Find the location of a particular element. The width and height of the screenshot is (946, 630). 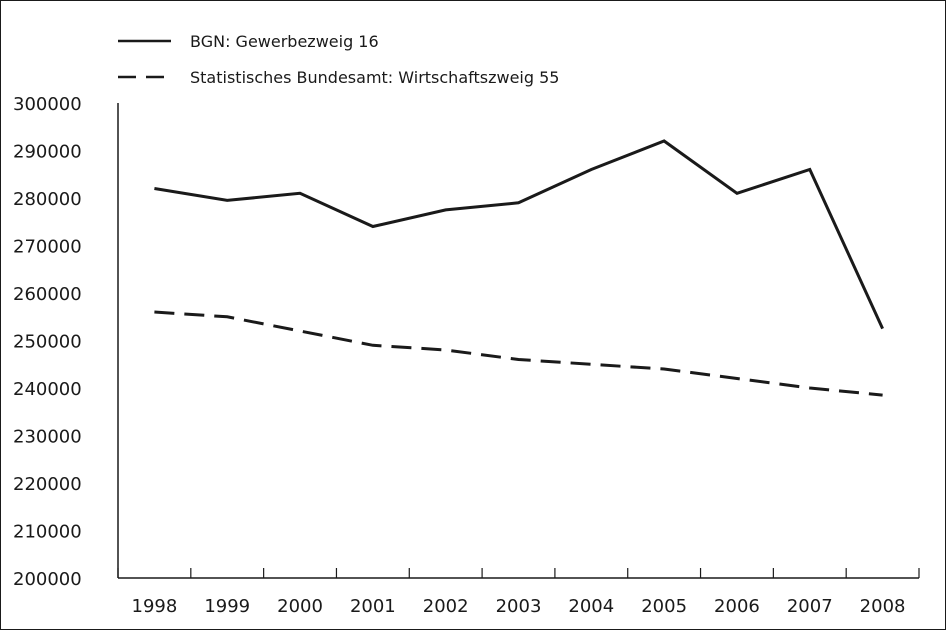

y-tick-label: 210000 is located at coordinates (47, 532).